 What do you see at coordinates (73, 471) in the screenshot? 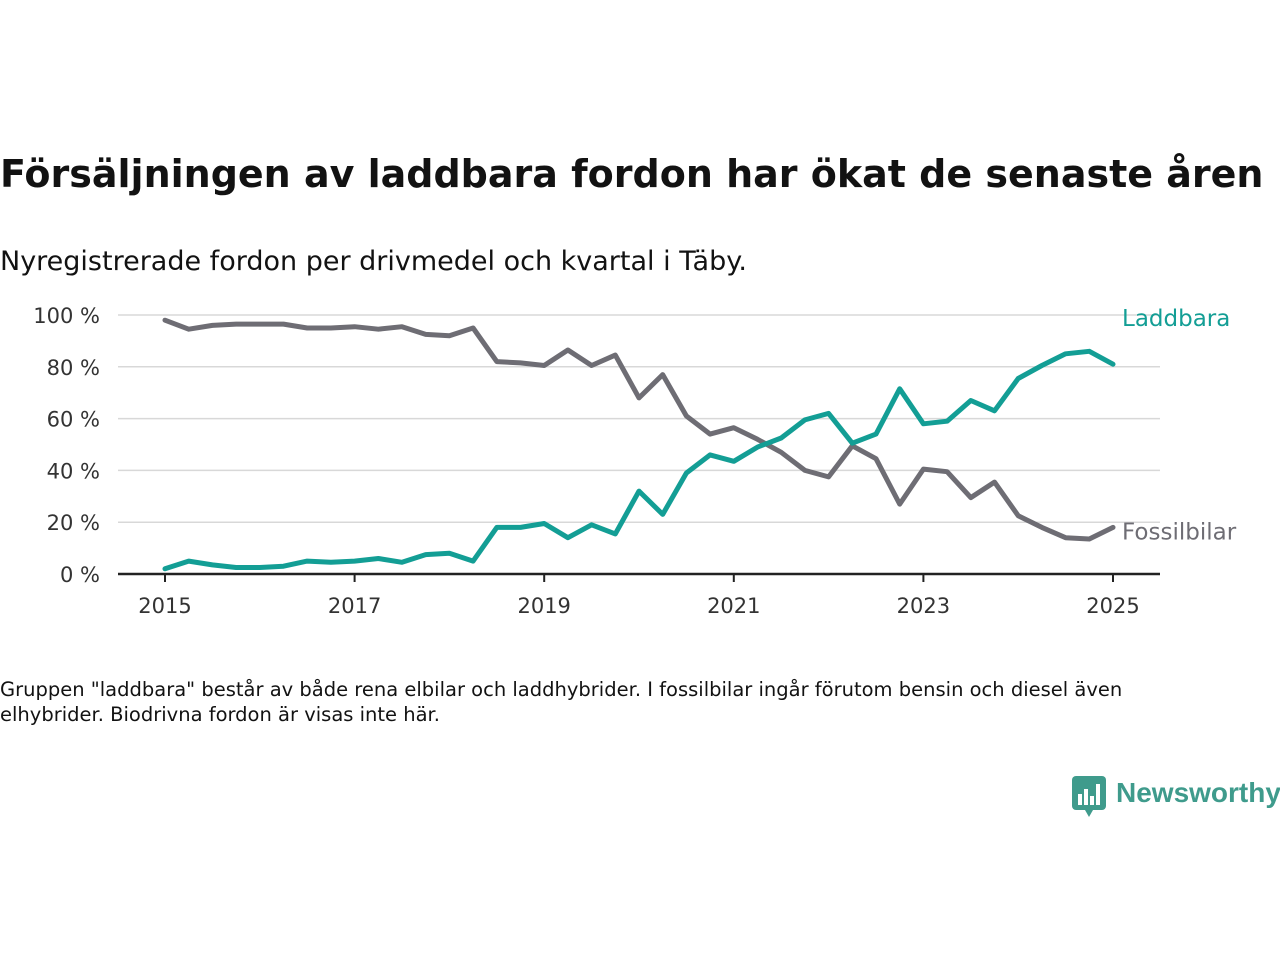
I see `y-tick-label: 40 %` at bounding box center [73, 471].